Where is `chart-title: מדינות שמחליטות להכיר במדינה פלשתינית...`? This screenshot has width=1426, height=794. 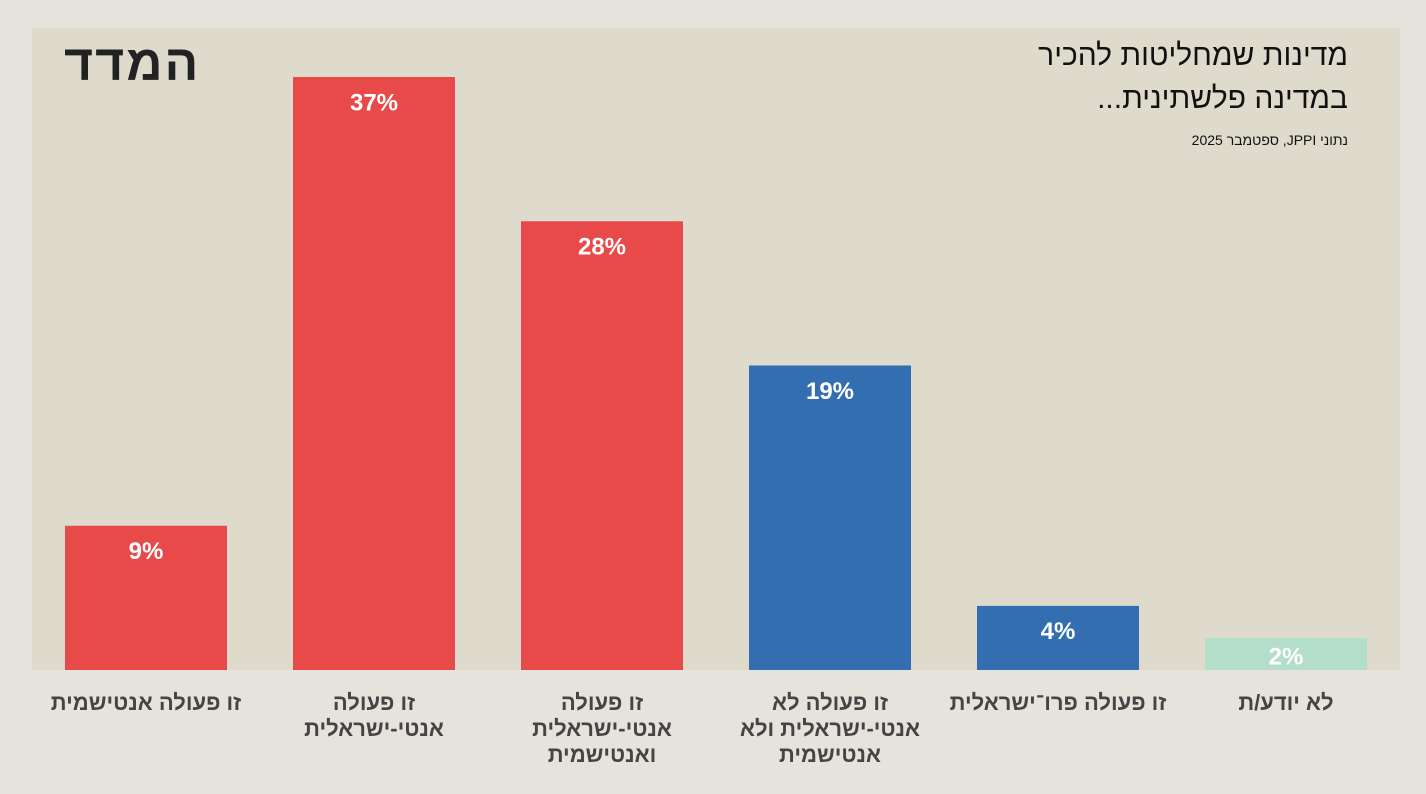
chart-title: מדינות שמחליטות להכיר במדינה פלשתינית... is located at coordinates (1193, 77).